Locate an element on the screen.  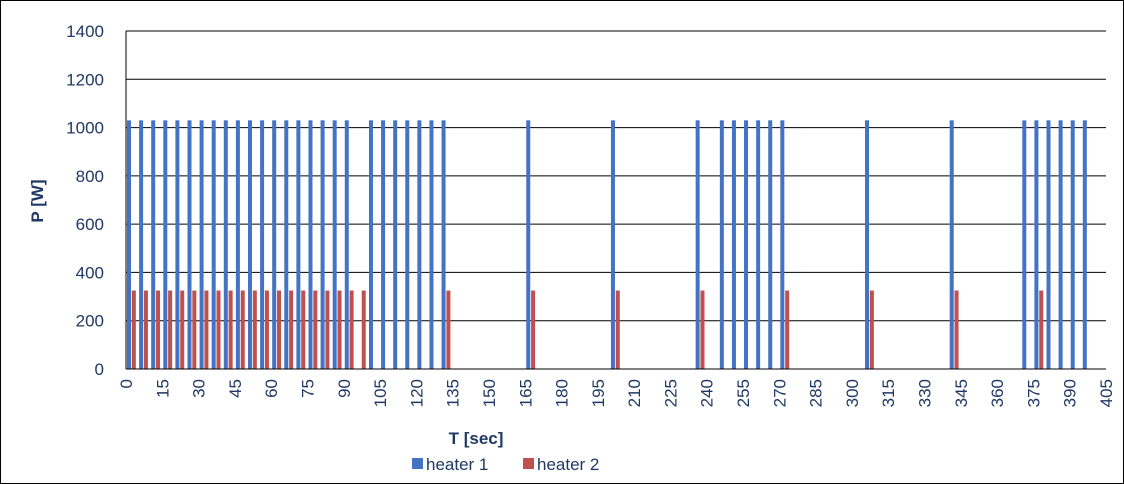
x-tick-label: 375 is located at coordinates (1033, 393).